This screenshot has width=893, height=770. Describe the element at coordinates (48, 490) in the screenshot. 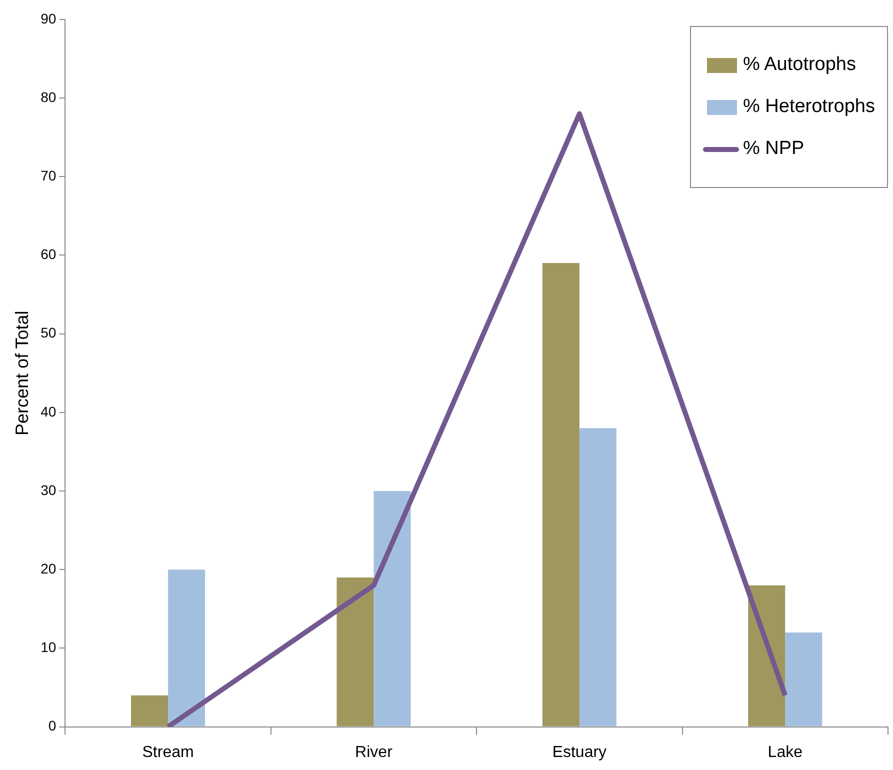

I see `y-tick-label: 30` at that location.